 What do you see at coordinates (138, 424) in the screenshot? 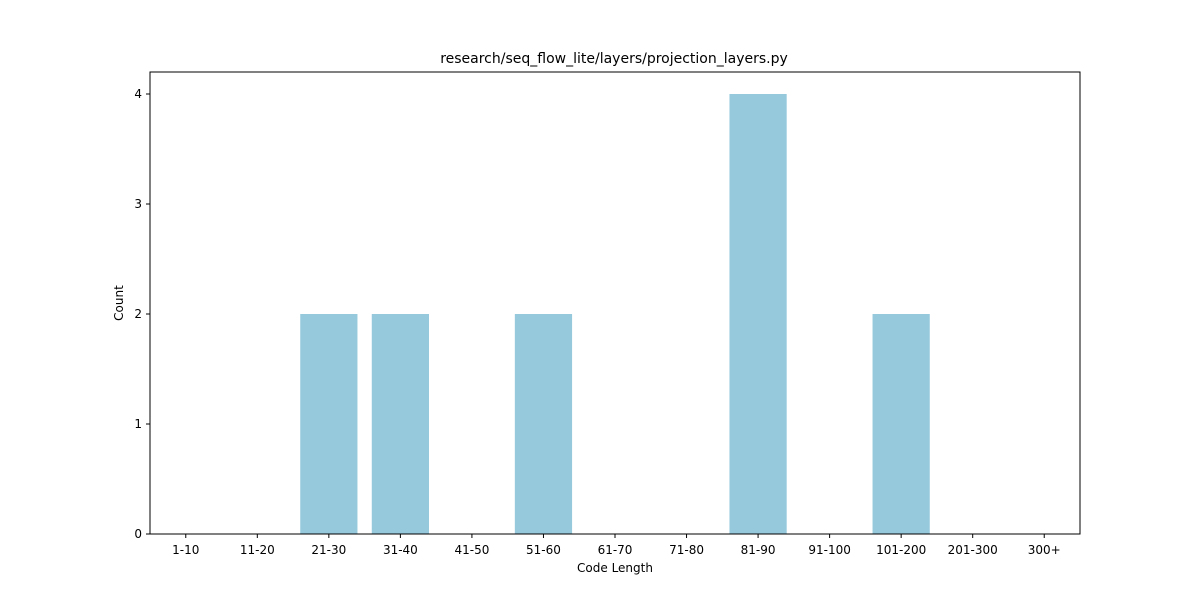
I see `y-tick-label: 1` at bounding box center [138, 424].